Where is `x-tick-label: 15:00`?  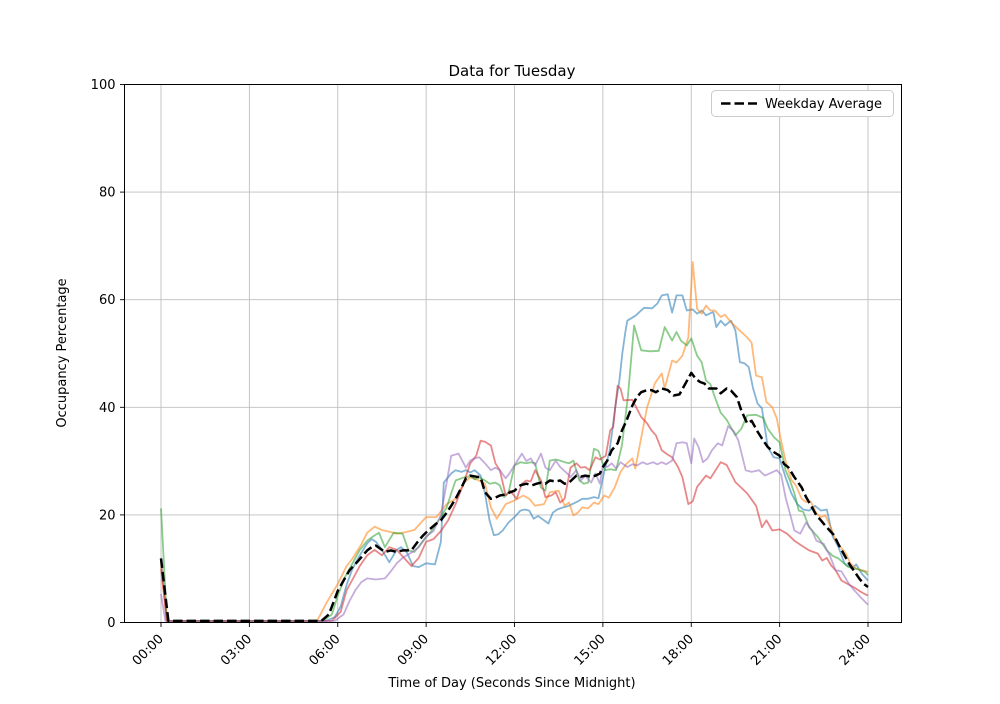 x-tick-label: 15:00 is located at coordinates (590, 650).